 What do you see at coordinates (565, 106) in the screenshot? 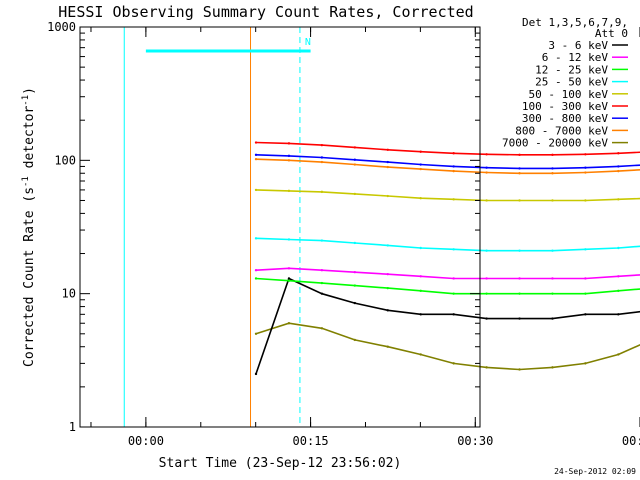
I see `legend-entry-label: 100 - 300 keV` at bounding box center [565, 106].